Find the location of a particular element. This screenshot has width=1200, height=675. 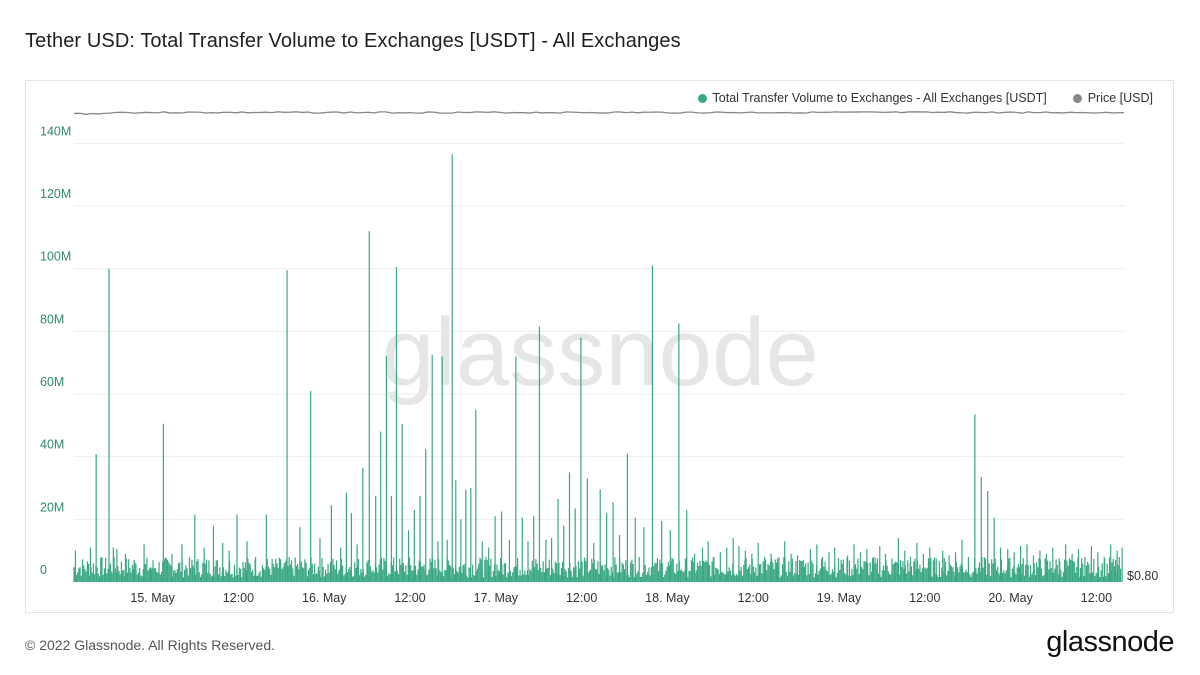

footer-copyright: © 2022 Glassnode. All Rights Reserved. is located at coordinates (150, 645).